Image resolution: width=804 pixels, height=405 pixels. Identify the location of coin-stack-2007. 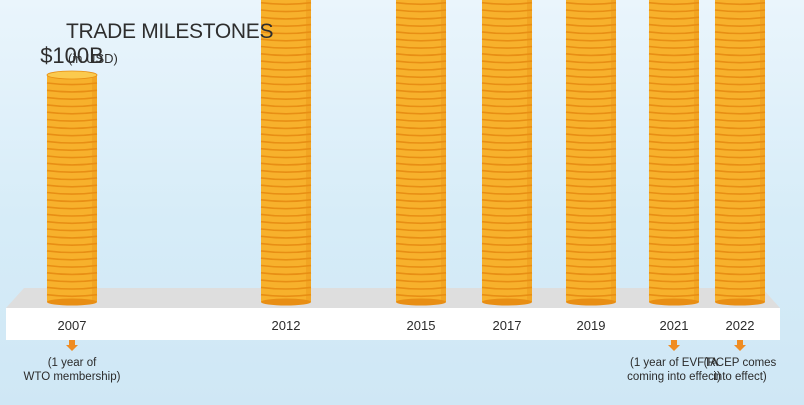
(72, 188).